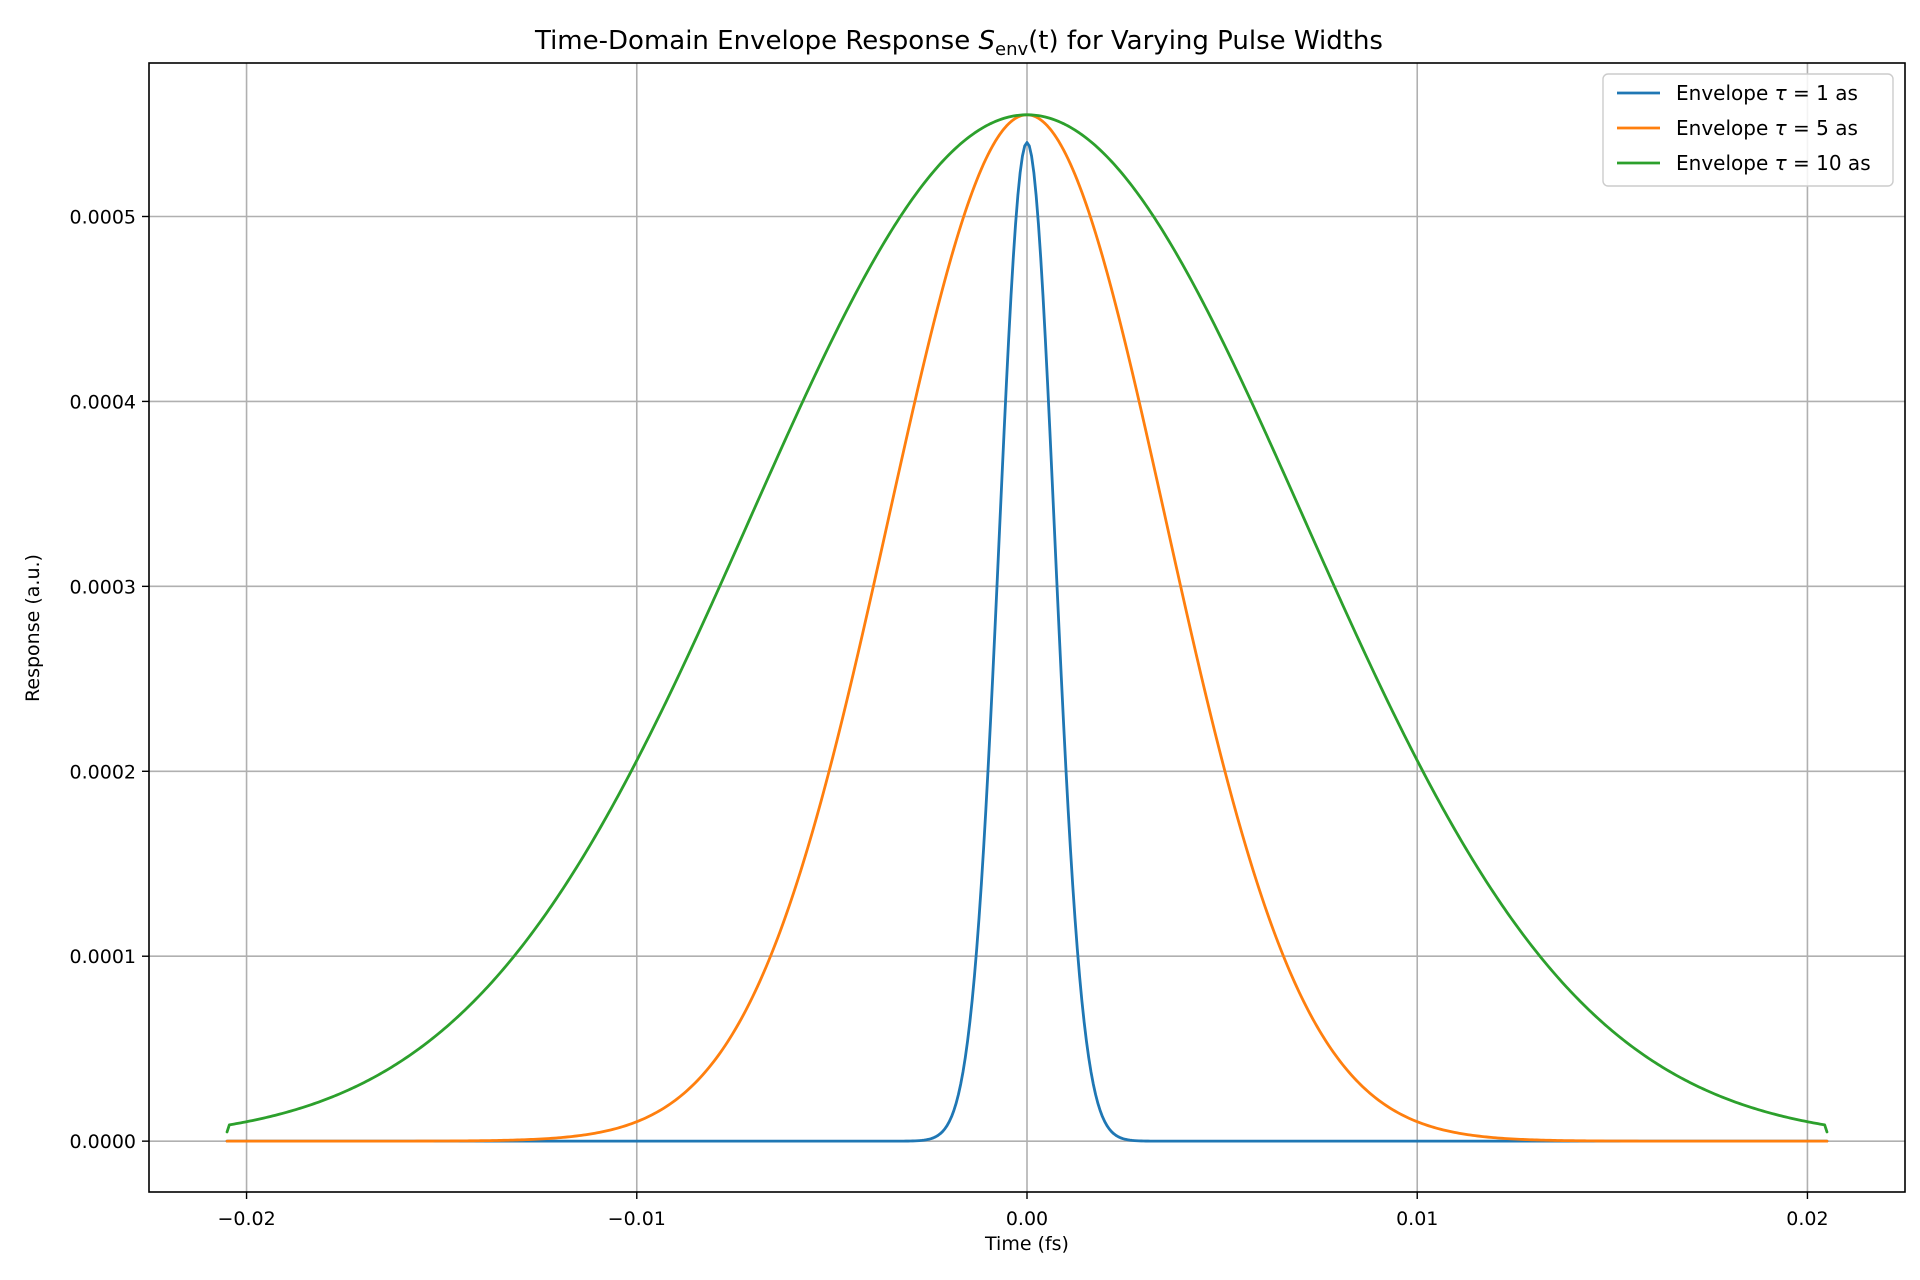  Describe the element at coordinates (1773, 163) in the screenshot. I see `legend-label-3: Envelope τ = 10 as` at that location.